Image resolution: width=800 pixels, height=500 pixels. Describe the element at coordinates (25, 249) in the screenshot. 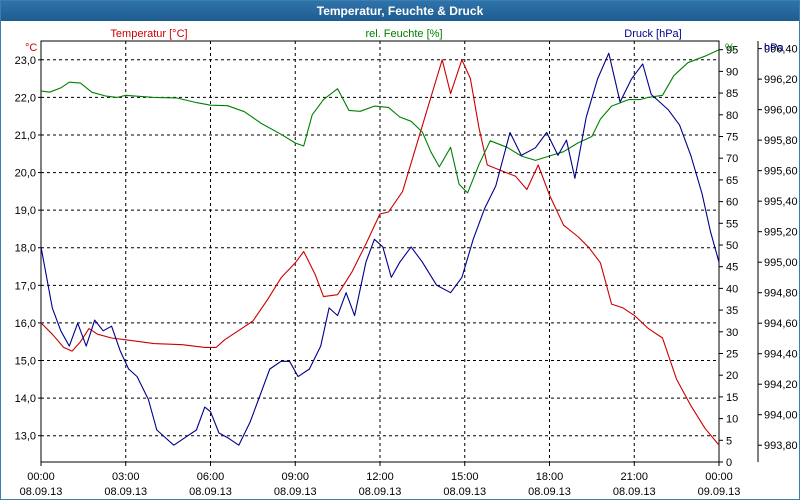

I see `temperature-tick-label: 18,0` at that location.